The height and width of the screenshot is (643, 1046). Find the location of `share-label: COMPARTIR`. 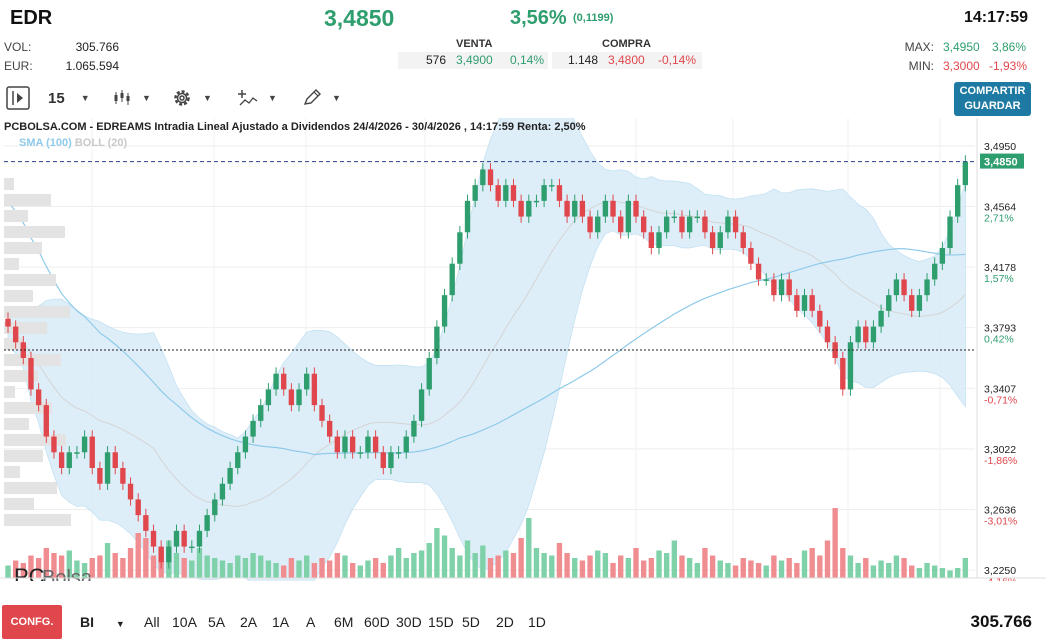

share-label: COMPARTIR is located at coordinates (992, 91).